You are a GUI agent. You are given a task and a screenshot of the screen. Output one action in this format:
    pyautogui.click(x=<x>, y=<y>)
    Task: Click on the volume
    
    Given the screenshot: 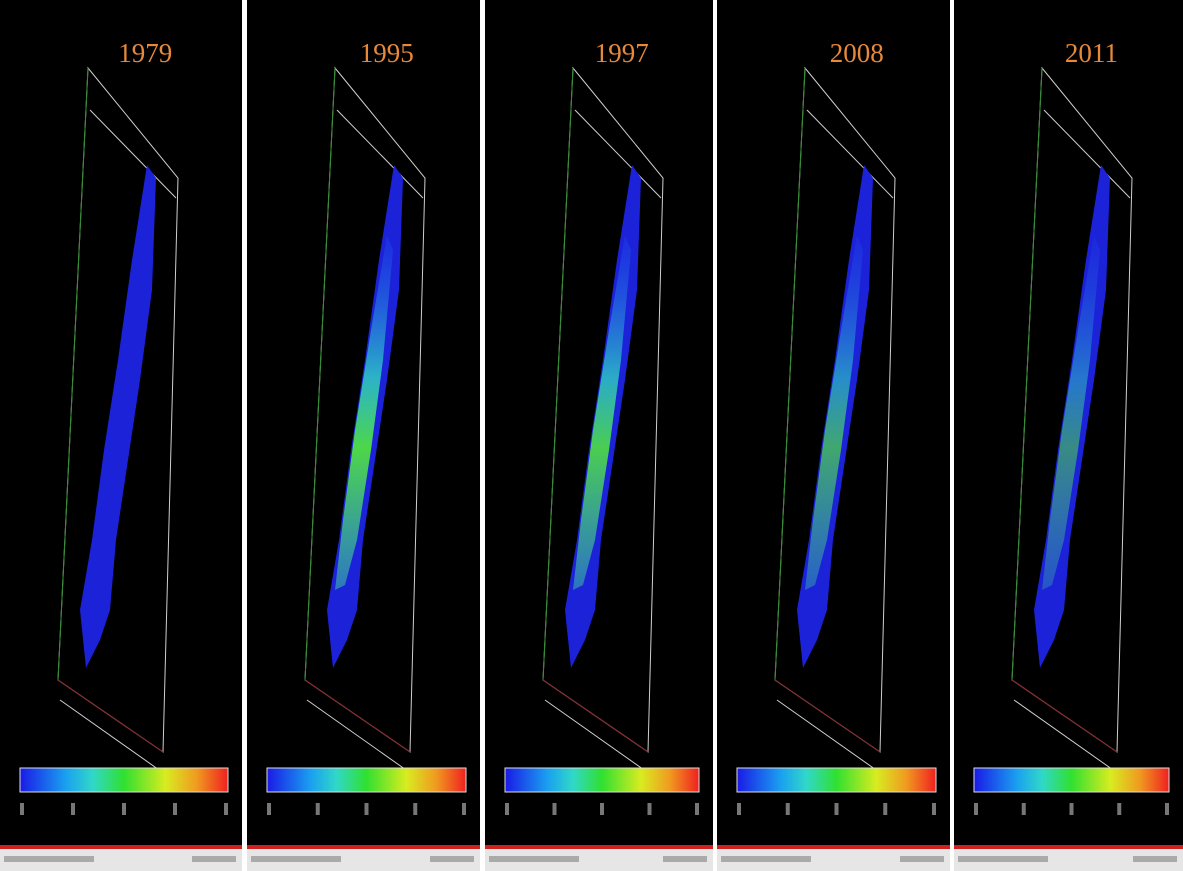 What is the action you would take?
    pyautogui.click(x=118, y=416)
    